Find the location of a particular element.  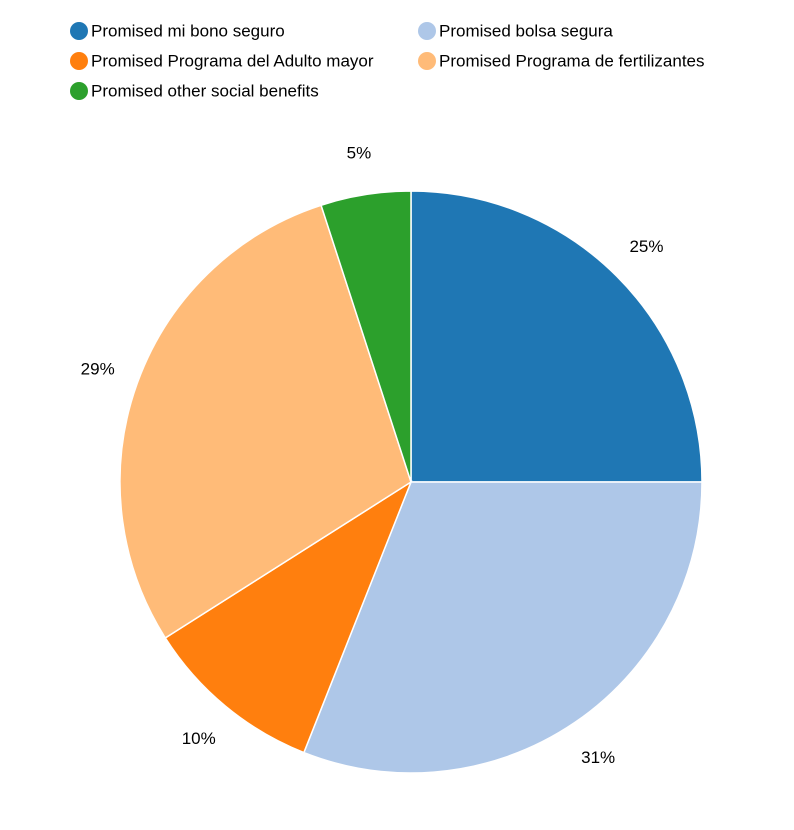

legend-item-promised-bolsa-segura: Promised bolsa segura is located at coordinates (515, 31).